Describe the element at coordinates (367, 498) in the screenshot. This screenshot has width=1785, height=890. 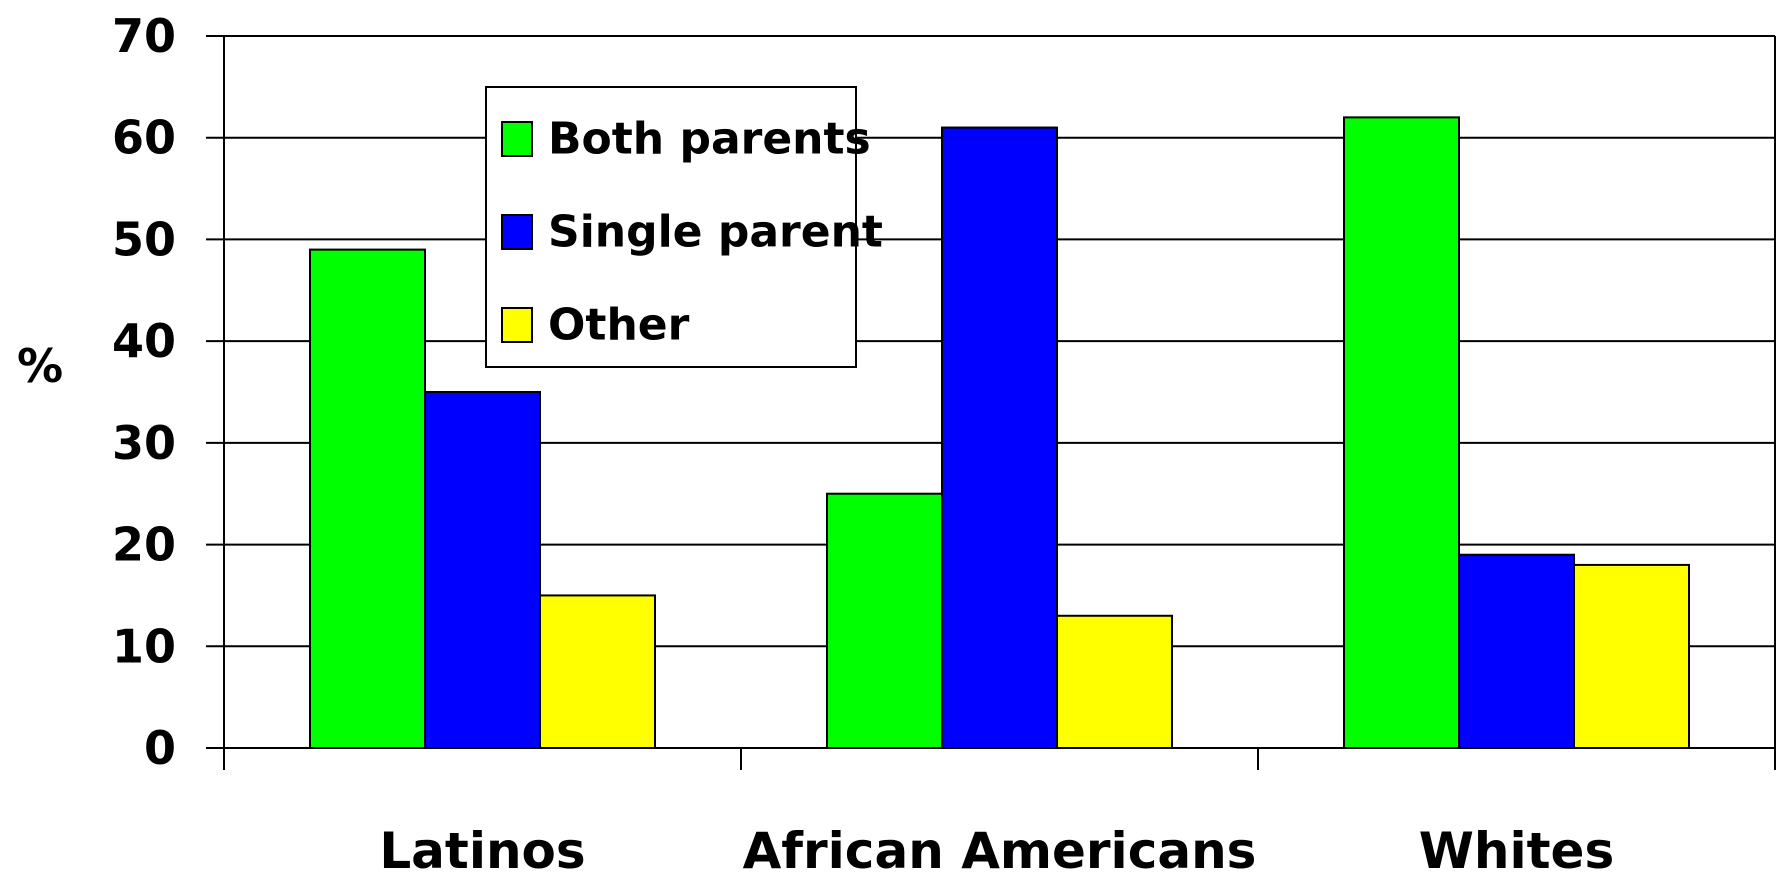
I see `bar-both-parents-latinos` at that location.